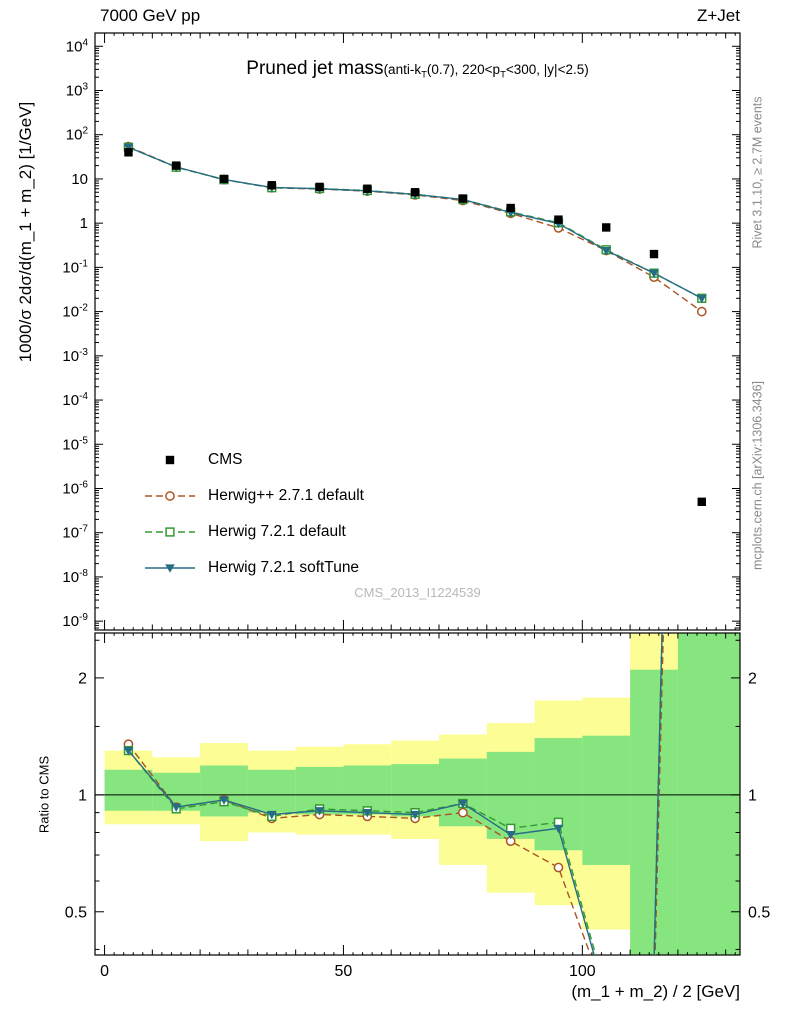 The image size is (786, 1024). What do you see at coordinates (77, 90) in the screenshot?
I see `svg-text: 10³` at bounding box center [77, 90].